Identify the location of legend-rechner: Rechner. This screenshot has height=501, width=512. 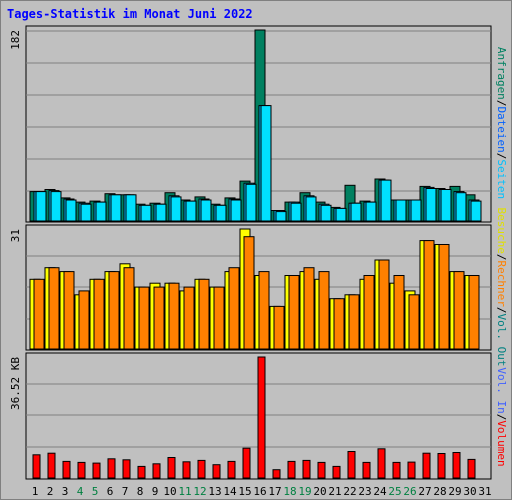
(501, 284).